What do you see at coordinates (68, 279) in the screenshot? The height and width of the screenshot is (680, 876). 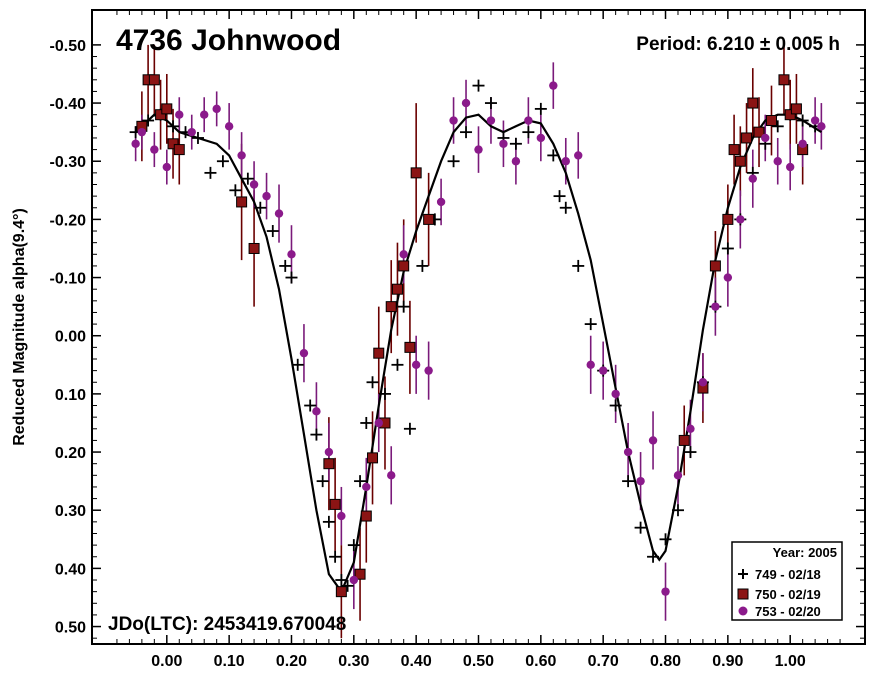 I see `y-tick-label: -0.10` at bounding box center [68, 279].